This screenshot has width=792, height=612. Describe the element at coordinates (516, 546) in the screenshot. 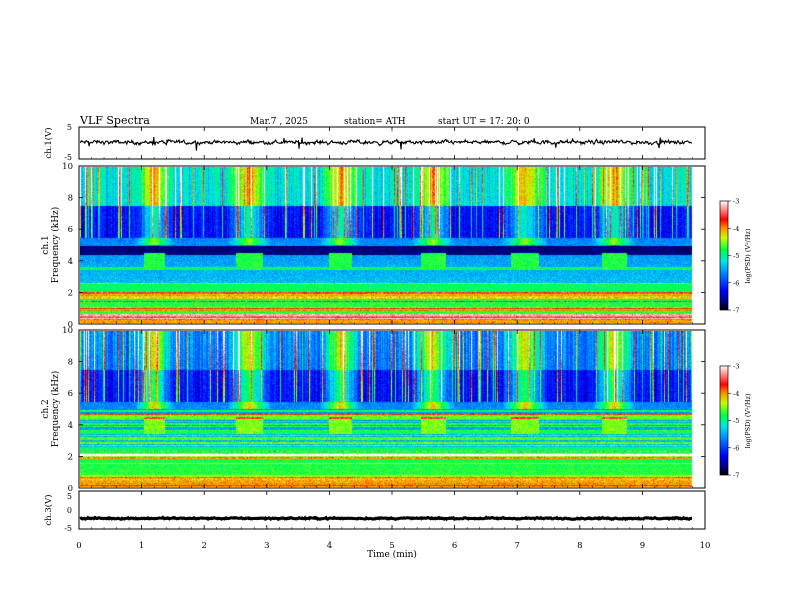

I see `x-tick-label: 7` at that location.